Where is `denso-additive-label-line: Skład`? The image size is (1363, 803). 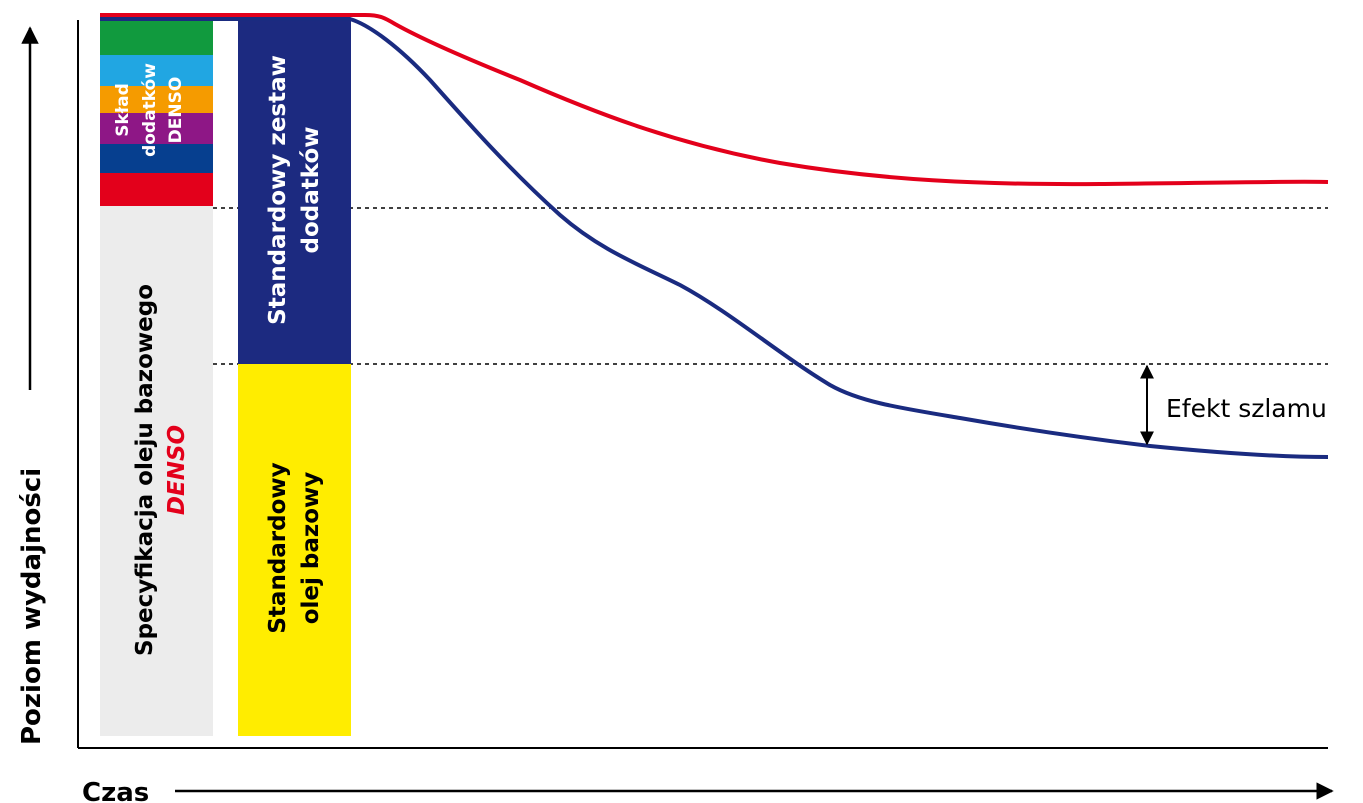 denso-additive-label-line: Skład is located at coordinates (123, 110).